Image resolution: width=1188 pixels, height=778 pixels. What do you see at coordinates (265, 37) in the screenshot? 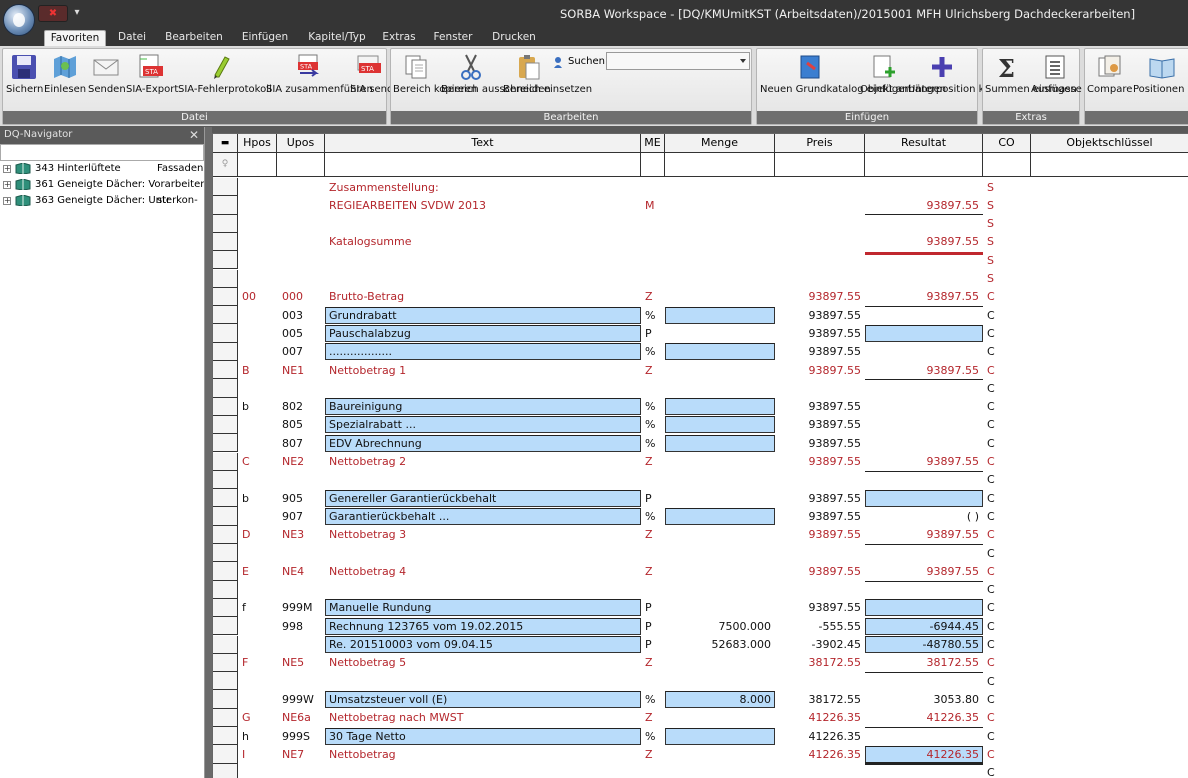
I see `tab-einfuegen: Einfügen` at bounding box center [265, 37].